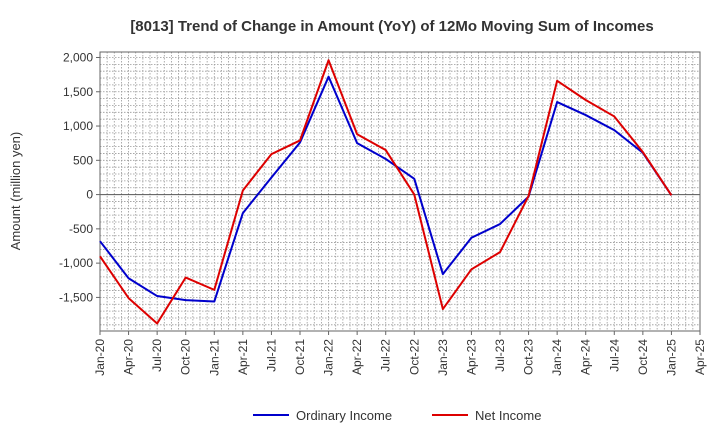 The height and width of the screenshot is (440, 720). I want to click on y-tick-label: -500, so click(81, 229).